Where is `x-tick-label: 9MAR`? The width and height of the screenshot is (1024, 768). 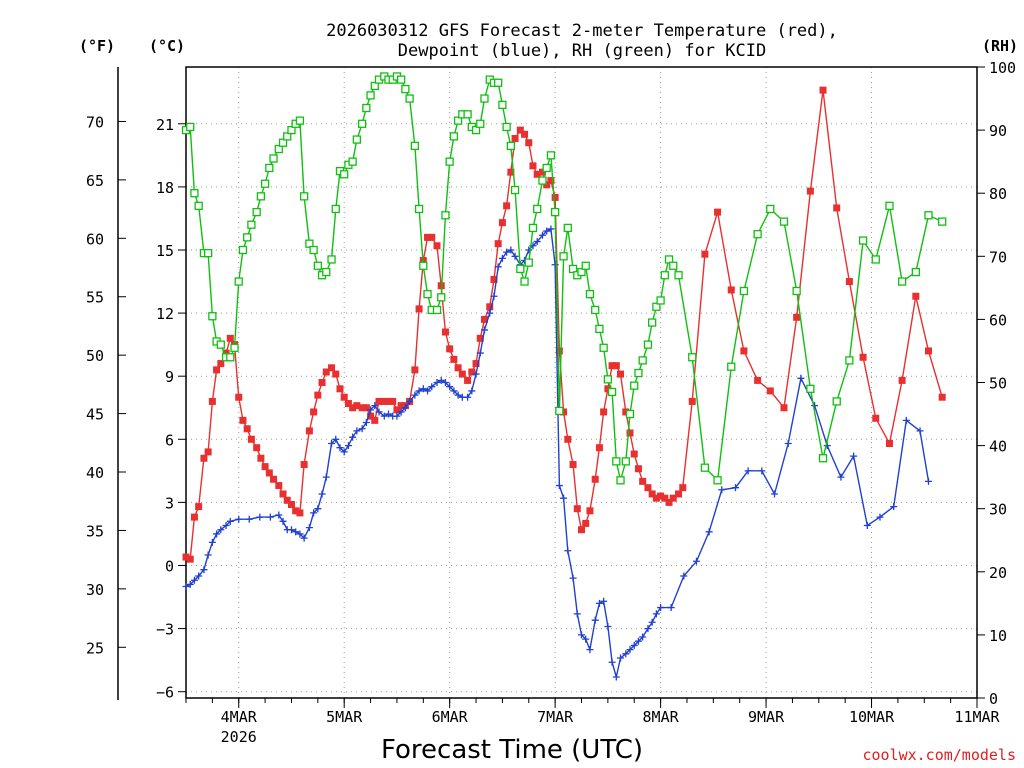
x-tick-label: 9MAR is located at coordinates (766, 717).